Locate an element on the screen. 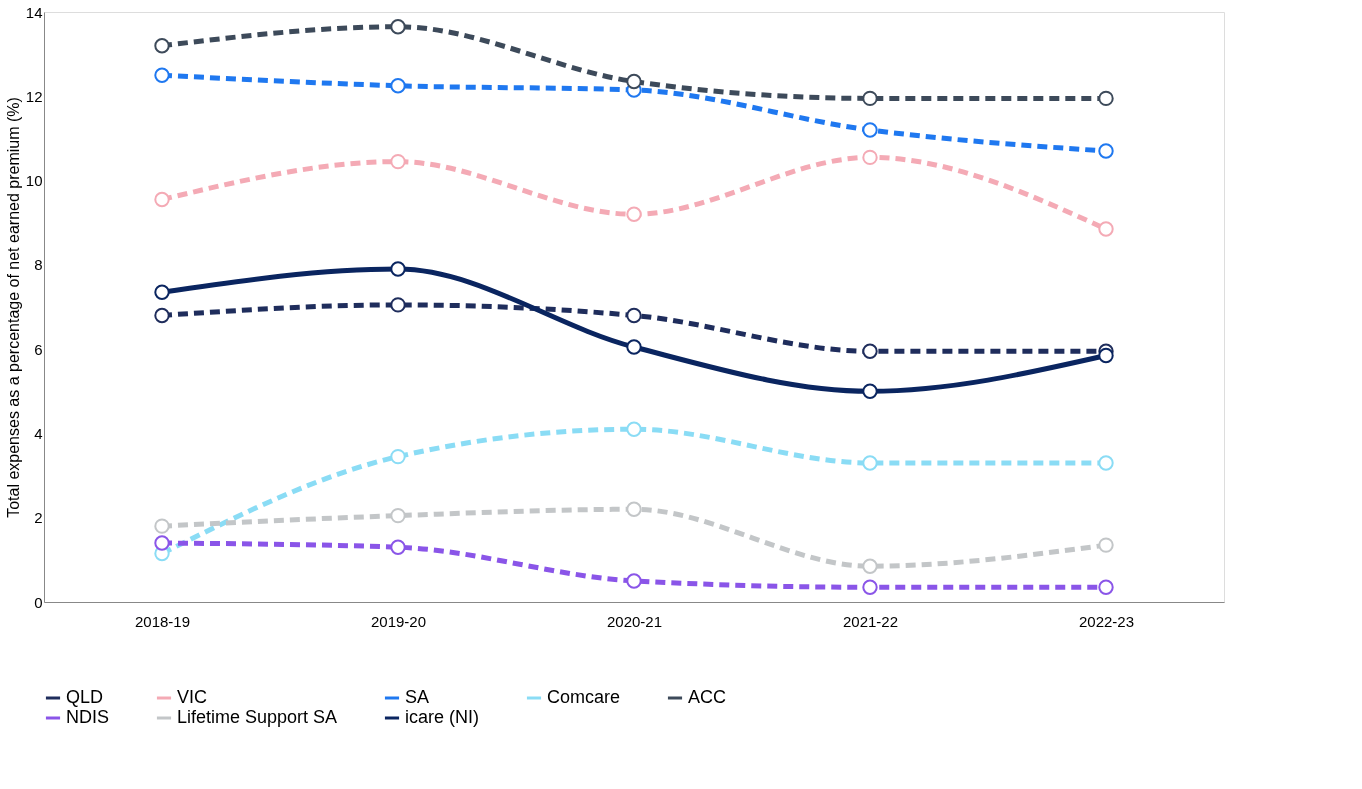  legend-label: VIC is located at coordinates (192, 697).